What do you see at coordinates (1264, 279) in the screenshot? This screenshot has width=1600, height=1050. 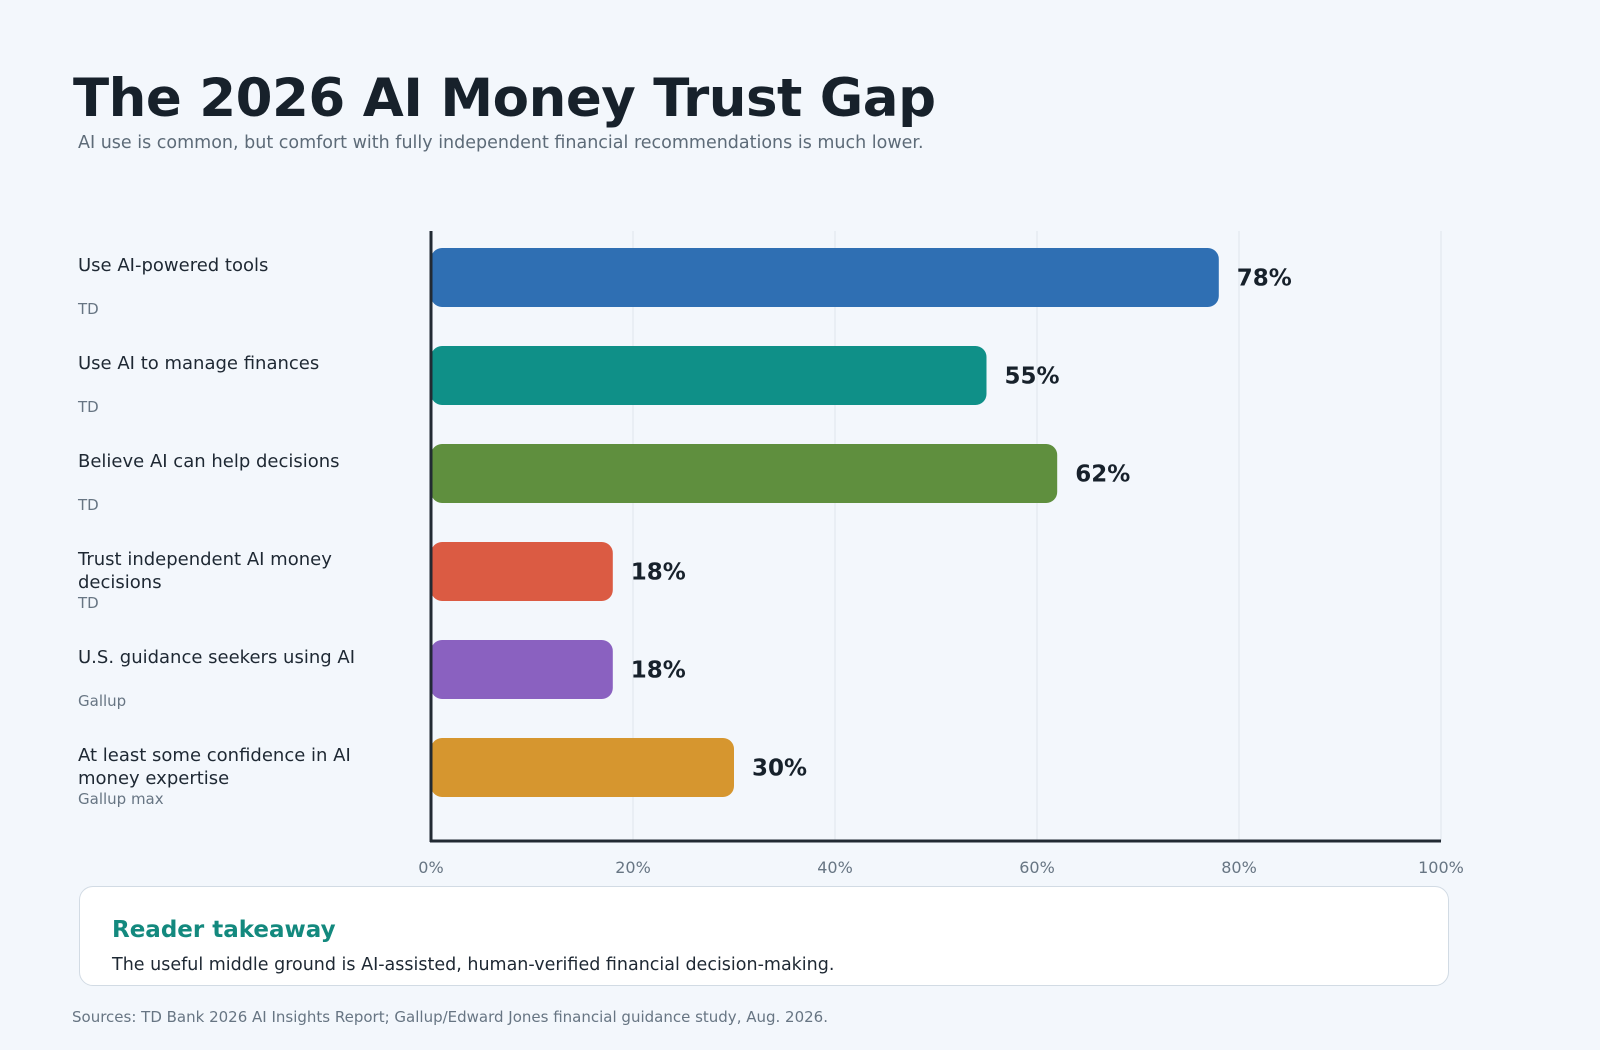 I see `bar-value-label: 78%` at bounding box center [1264, 279].